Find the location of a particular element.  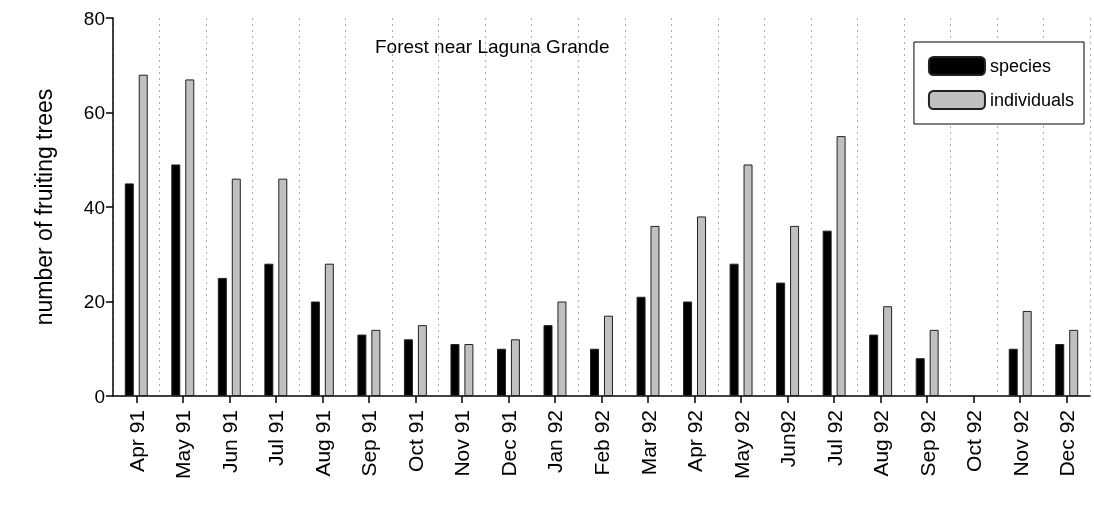

y-tick-label: 0 is located at coordinates (99, 396).